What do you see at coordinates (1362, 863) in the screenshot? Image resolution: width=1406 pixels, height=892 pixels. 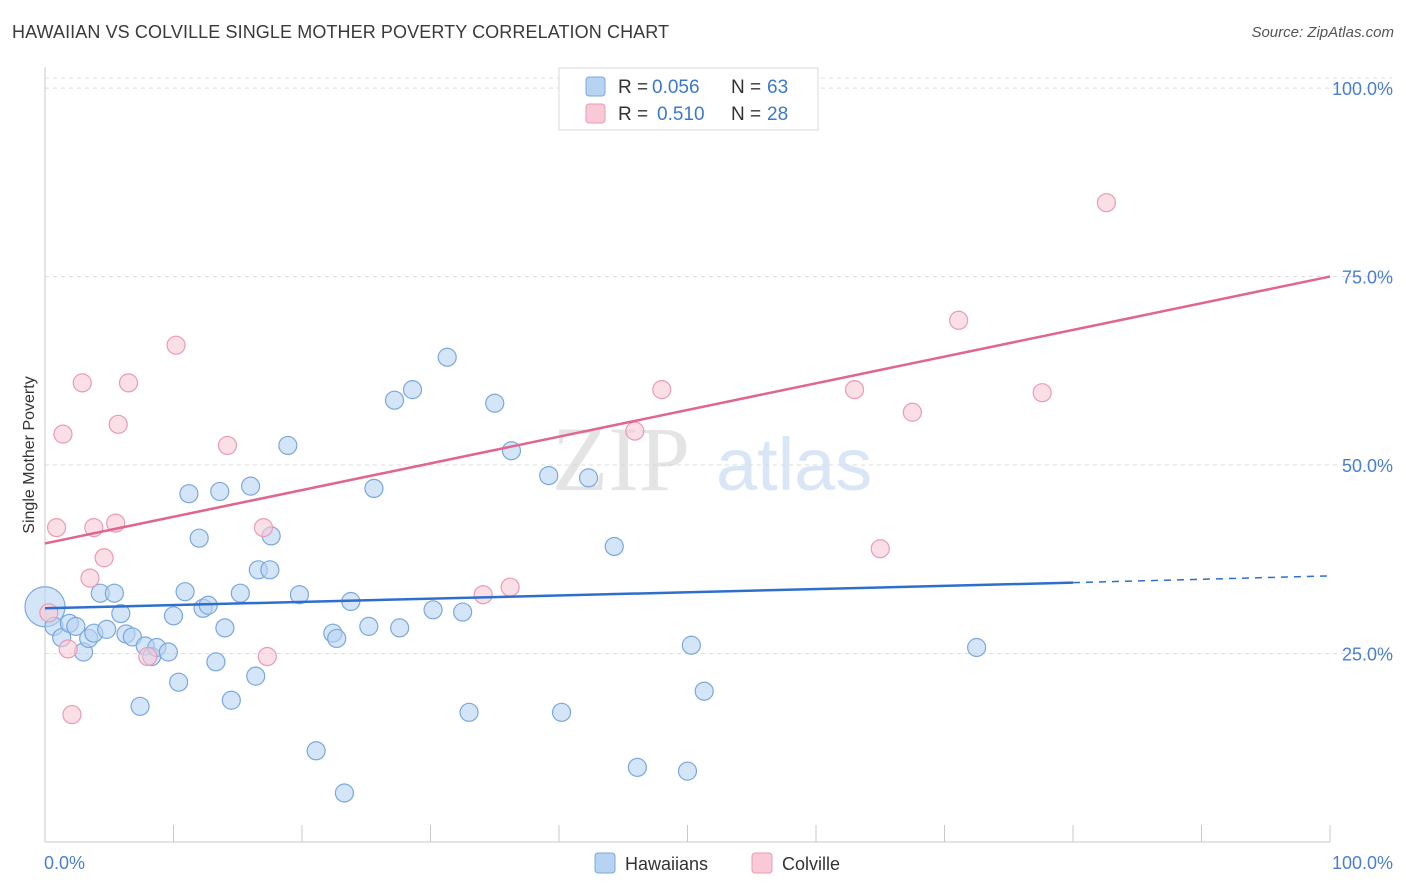 I see `x-tick-label-100: 100.0%` at bounding box center [1362, 863].